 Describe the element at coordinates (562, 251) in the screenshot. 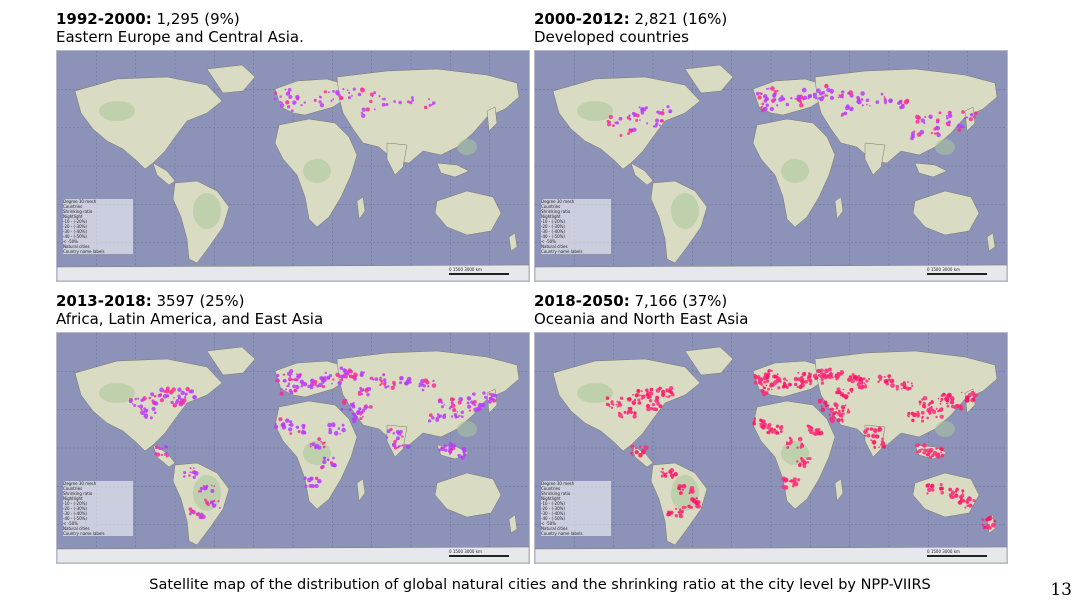

I see `legend-item: Country name labels` at that location.